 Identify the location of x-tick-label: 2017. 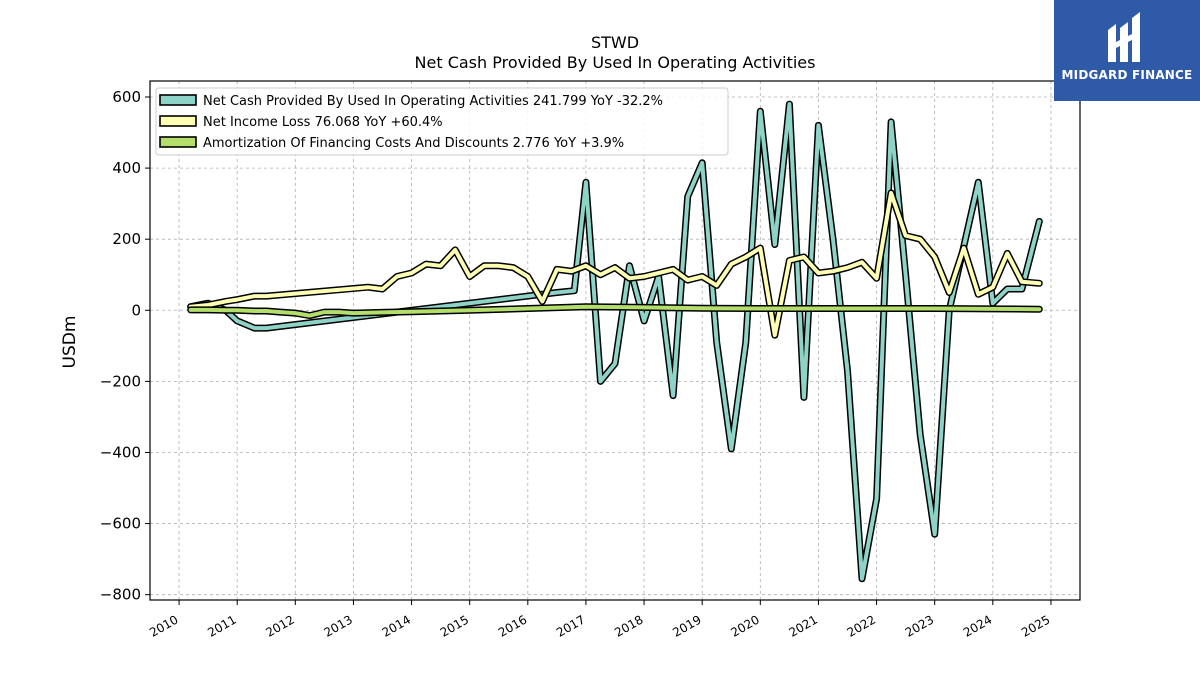
(570, 625).